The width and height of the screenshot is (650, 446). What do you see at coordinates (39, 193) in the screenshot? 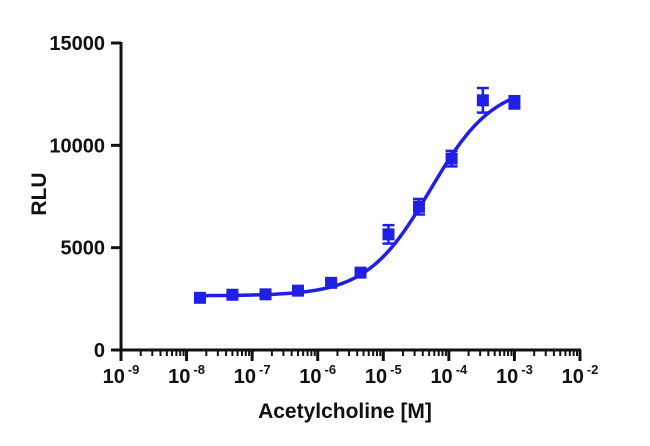
I see `y-axis-label: RLU` at bounding box center [39, 193].